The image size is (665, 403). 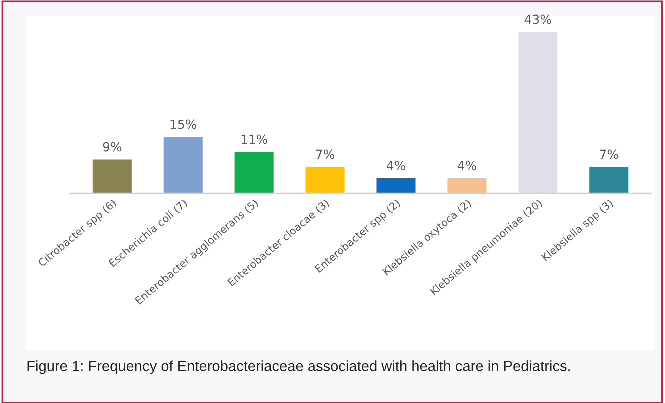 What do you see at coordinates (538, 19) in the screenshot?
I see `data-label: 43%` at bounding box center [538, 19].